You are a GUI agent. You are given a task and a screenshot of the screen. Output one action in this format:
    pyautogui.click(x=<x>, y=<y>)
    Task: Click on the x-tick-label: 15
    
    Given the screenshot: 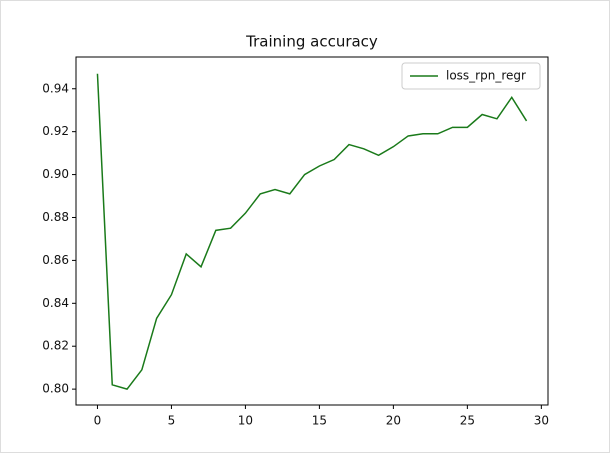 What is the action you would take?
    pyautogui.click(x=319, y=421)
    